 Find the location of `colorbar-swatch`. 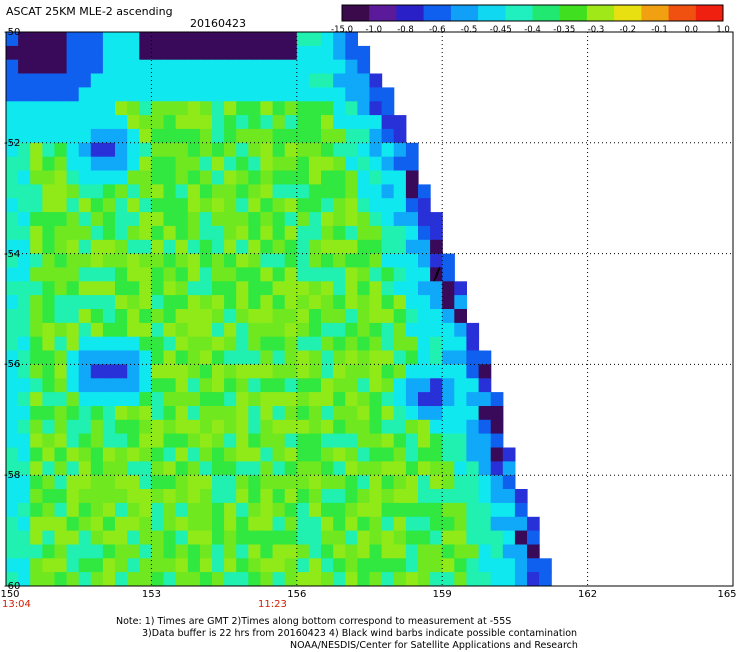

colorbar-swatch is located at coordinates (356, 13).